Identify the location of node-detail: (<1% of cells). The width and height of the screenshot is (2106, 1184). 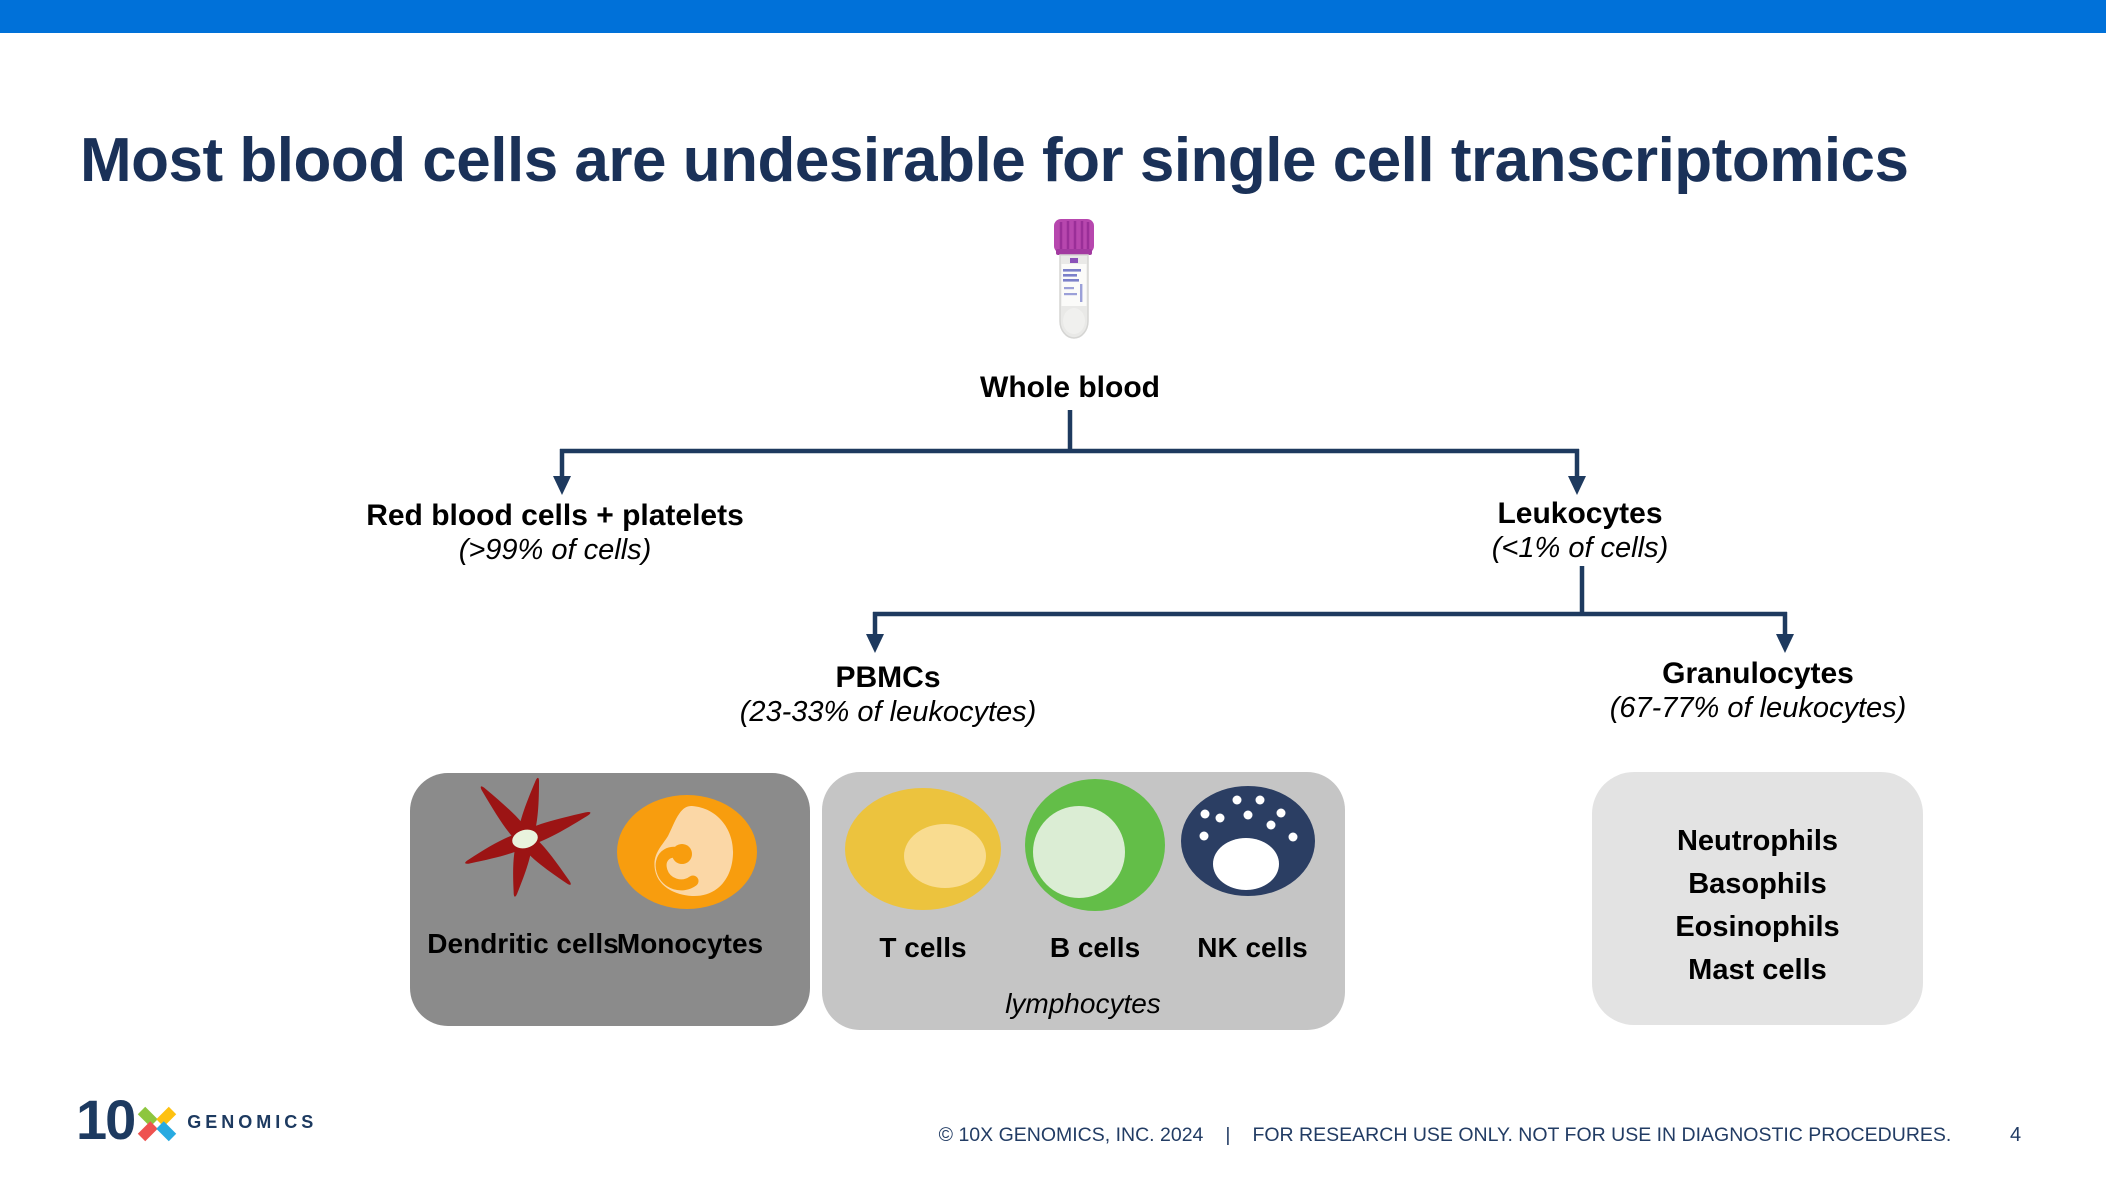
(1580, 548).